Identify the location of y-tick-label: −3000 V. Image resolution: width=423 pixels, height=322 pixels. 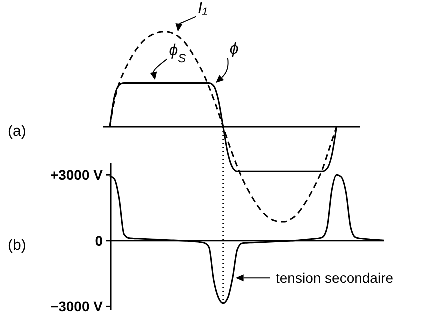
(77, 306).